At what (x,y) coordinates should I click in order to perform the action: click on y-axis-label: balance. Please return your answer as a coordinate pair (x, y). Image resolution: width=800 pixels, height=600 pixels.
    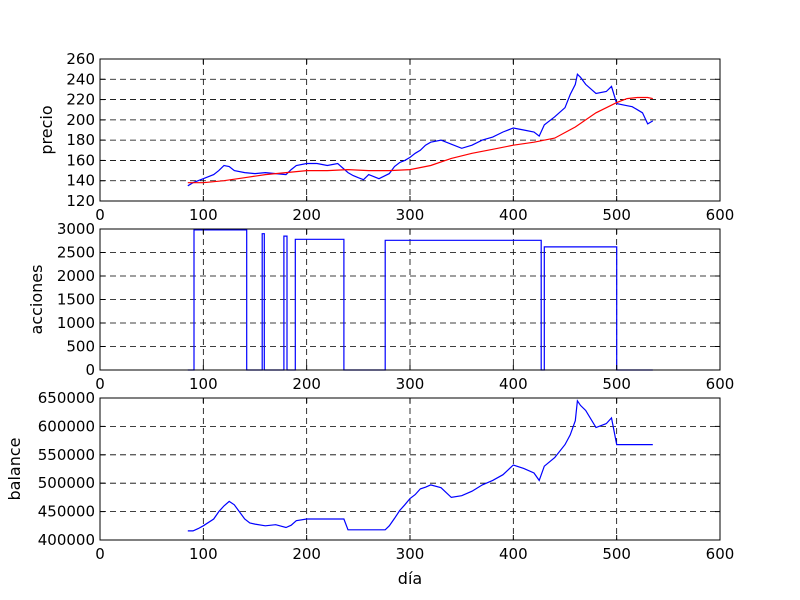
    Looking at the image, I should click on (14, 469).